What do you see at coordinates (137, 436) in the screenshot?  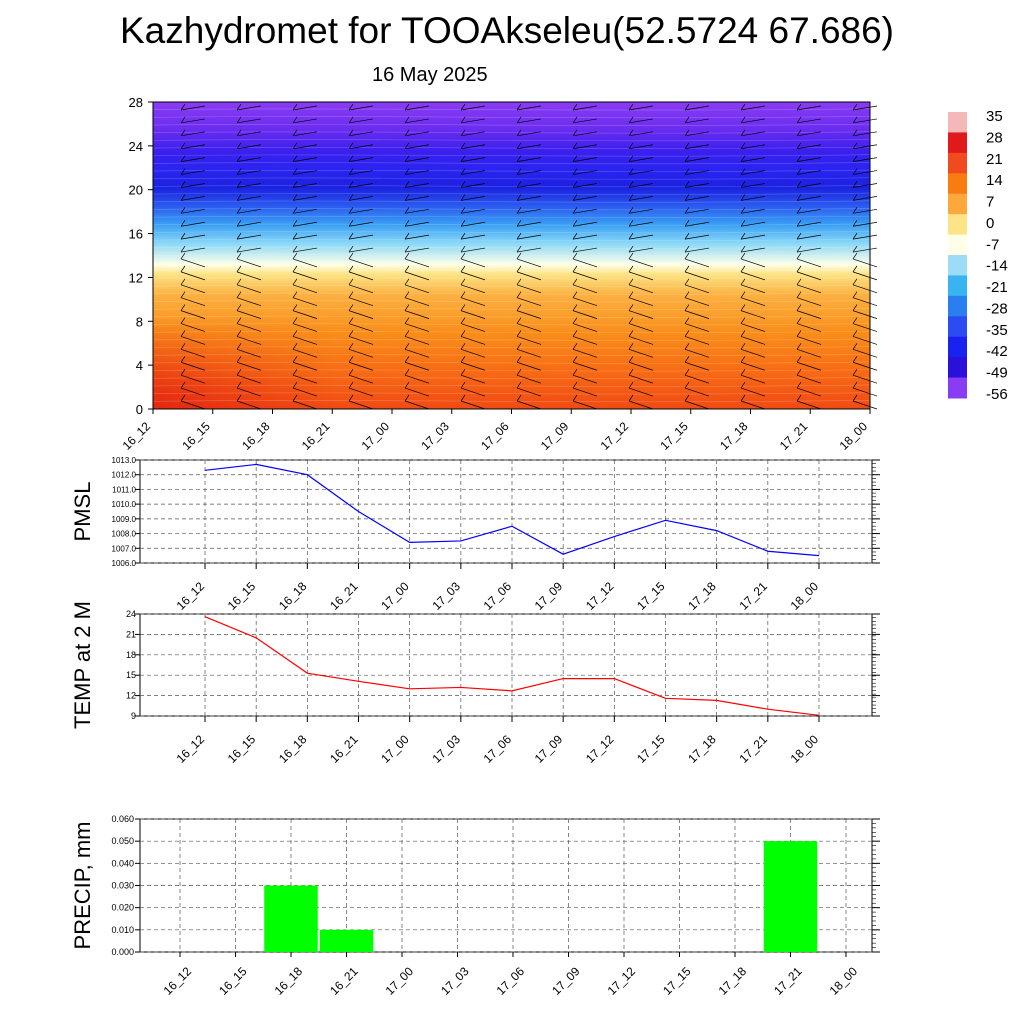 I see `x-tick-label: 16_12` at bounding box center [137, 436].